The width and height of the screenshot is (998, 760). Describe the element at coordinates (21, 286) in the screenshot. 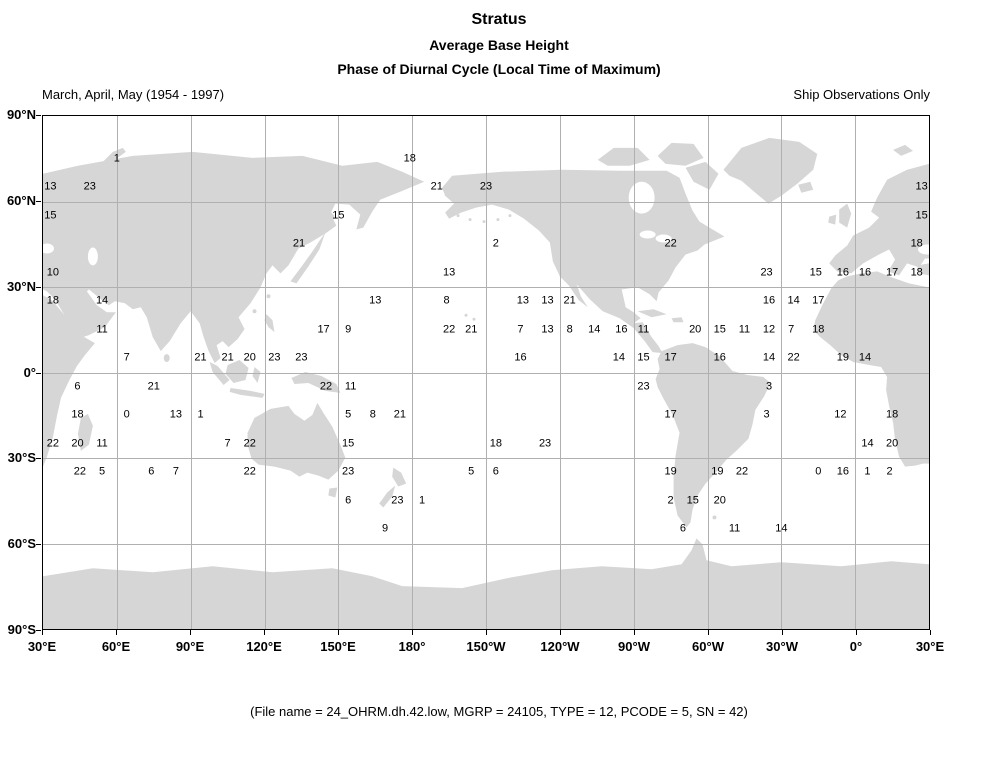

I see `y-axis-label: 30°N` at that location.